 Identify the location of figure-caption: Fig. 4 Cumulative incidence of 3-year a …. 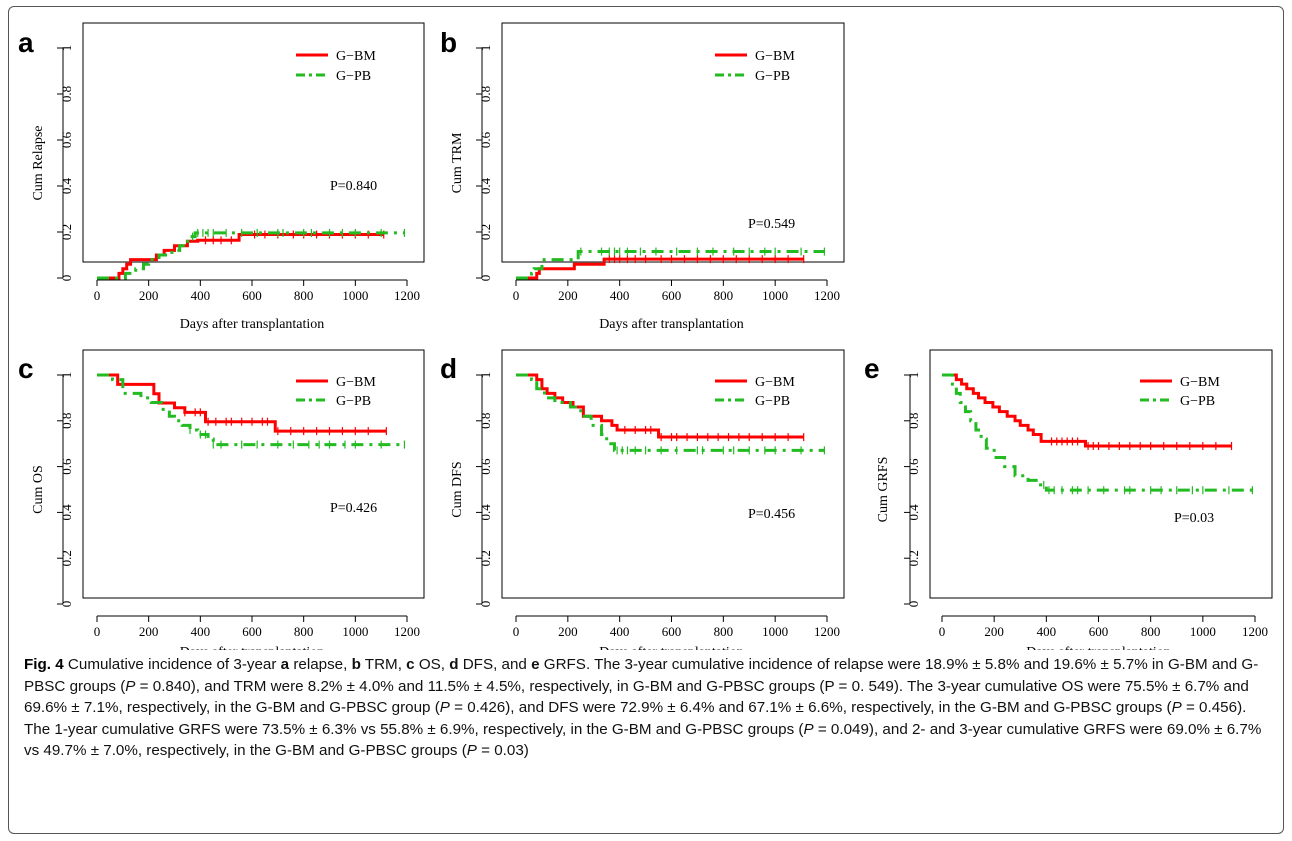
(650, 708).